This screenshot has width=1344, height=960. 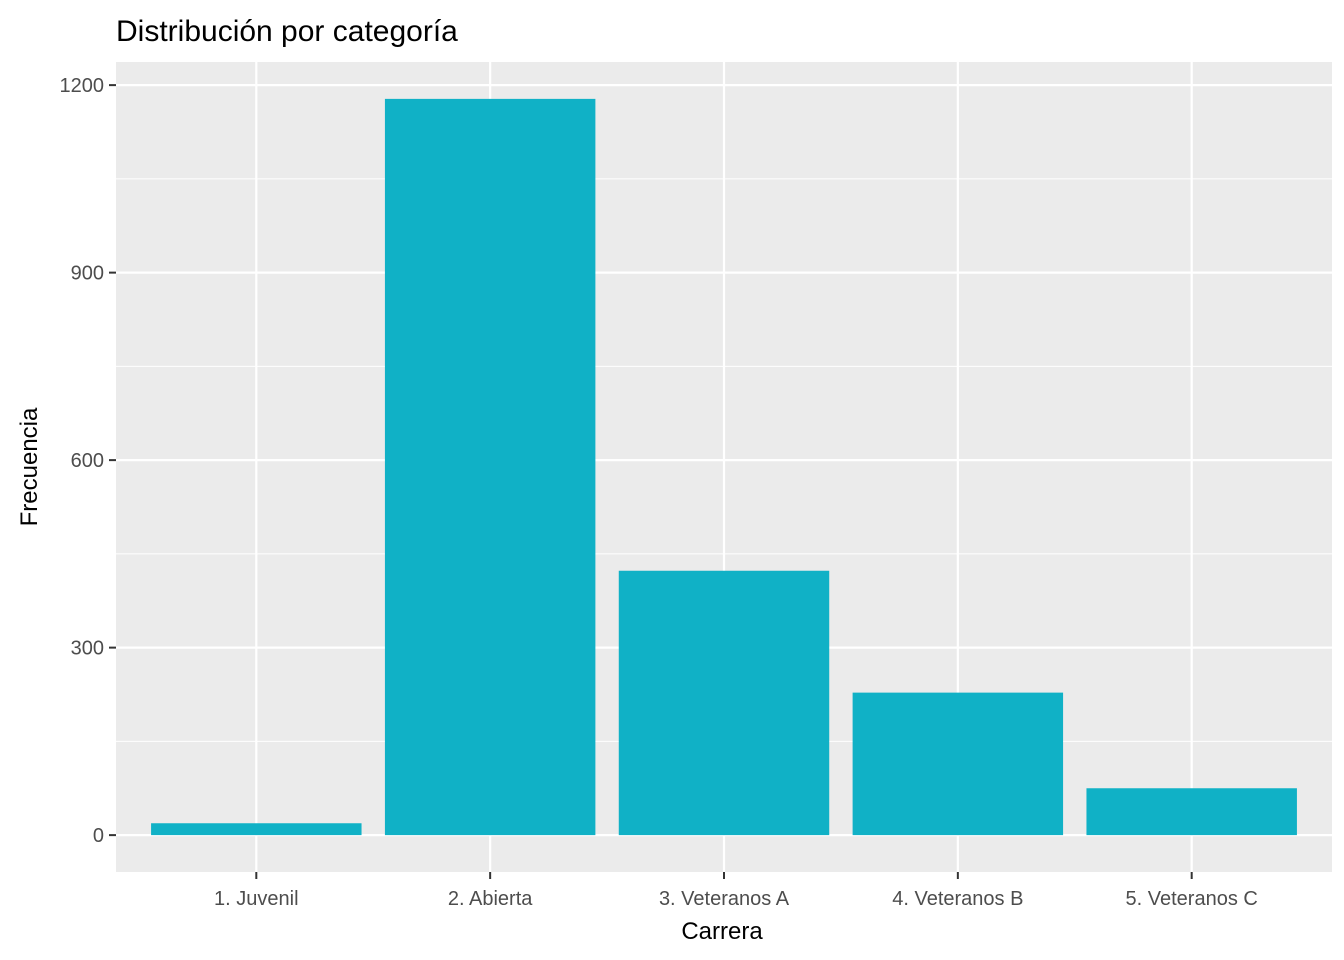 I want to click on x-tick-label: 4. Veteranos B, so click(x=957, y=899).